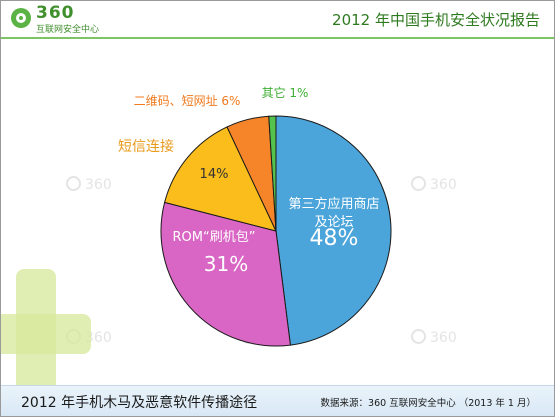  What do you see at coordinates (334, 238) in the screenshot?
I see `slice-third-party-stores-value: 48%` at bounding box center [334, 238].